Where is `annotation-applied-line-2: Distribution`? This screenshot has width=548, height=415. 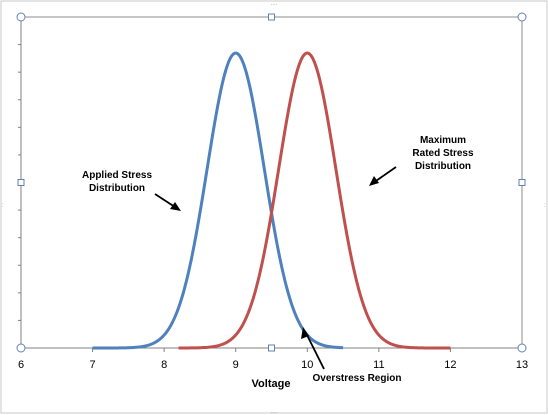 annotation-applied-line-2: Distribution is located at coordinates (117, 188).